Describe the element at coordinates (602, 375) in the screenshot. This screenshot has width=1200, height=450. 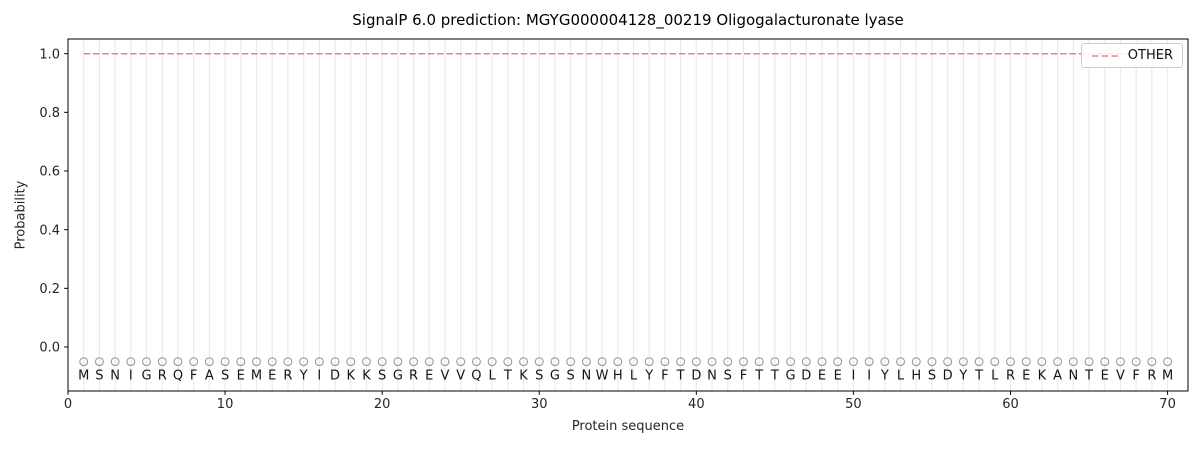
I see `svg-text: W` at that location.